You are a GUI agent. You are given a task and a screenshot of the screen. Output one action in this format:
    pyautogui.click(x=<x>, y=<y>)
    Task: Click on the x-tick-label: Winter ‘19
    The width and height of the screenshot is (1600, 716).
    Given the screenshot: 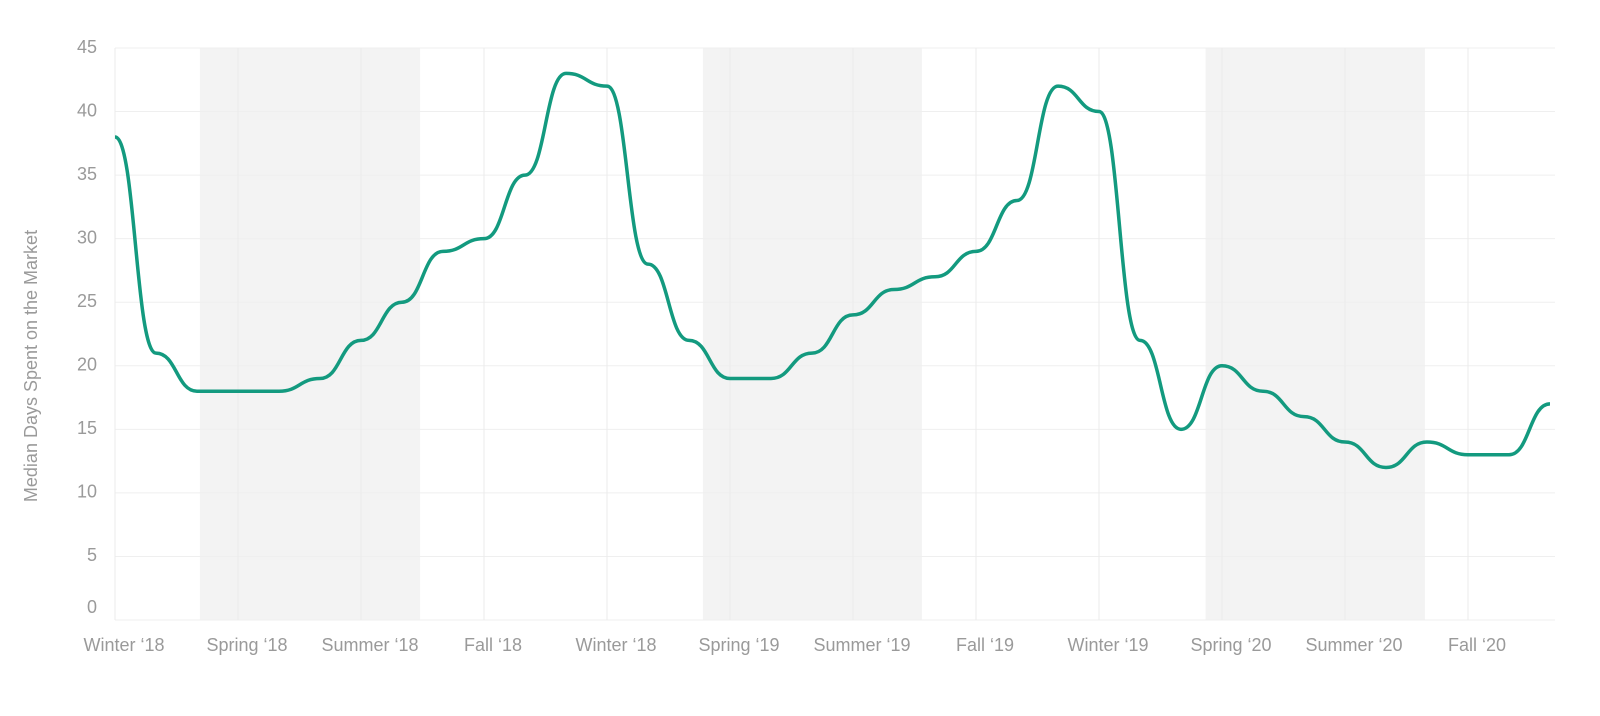 What is the action you would take?
    pyautogui.click(x=1107, y=645)
    